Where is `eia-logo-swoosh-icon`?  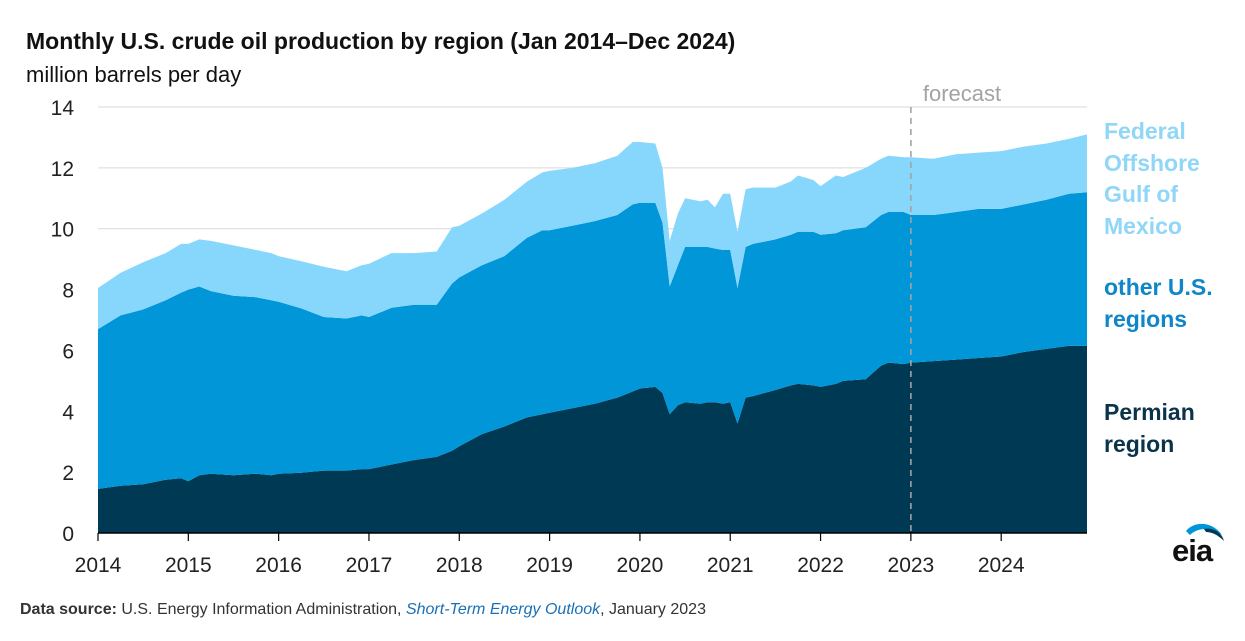
eia-logo-swoosh-icon is located at coordinates (1205, 532).